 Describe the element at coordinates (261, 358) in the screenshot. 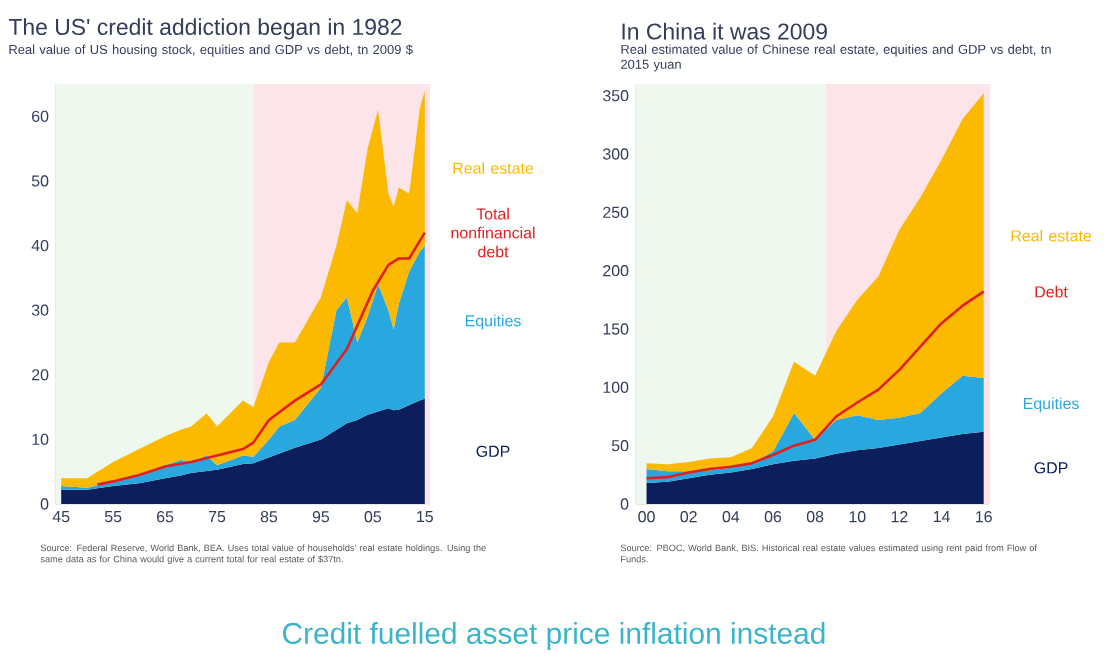

I see `line-series` at that location.